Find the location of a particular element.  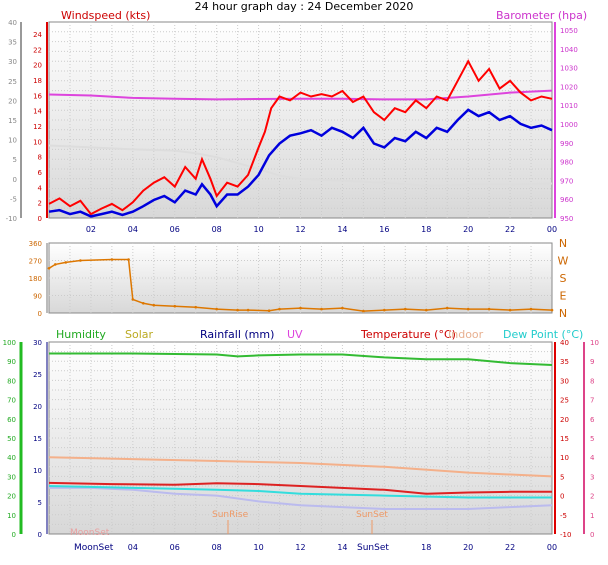

humidity-tick-label: 70 is located at coordinates (11, 401).